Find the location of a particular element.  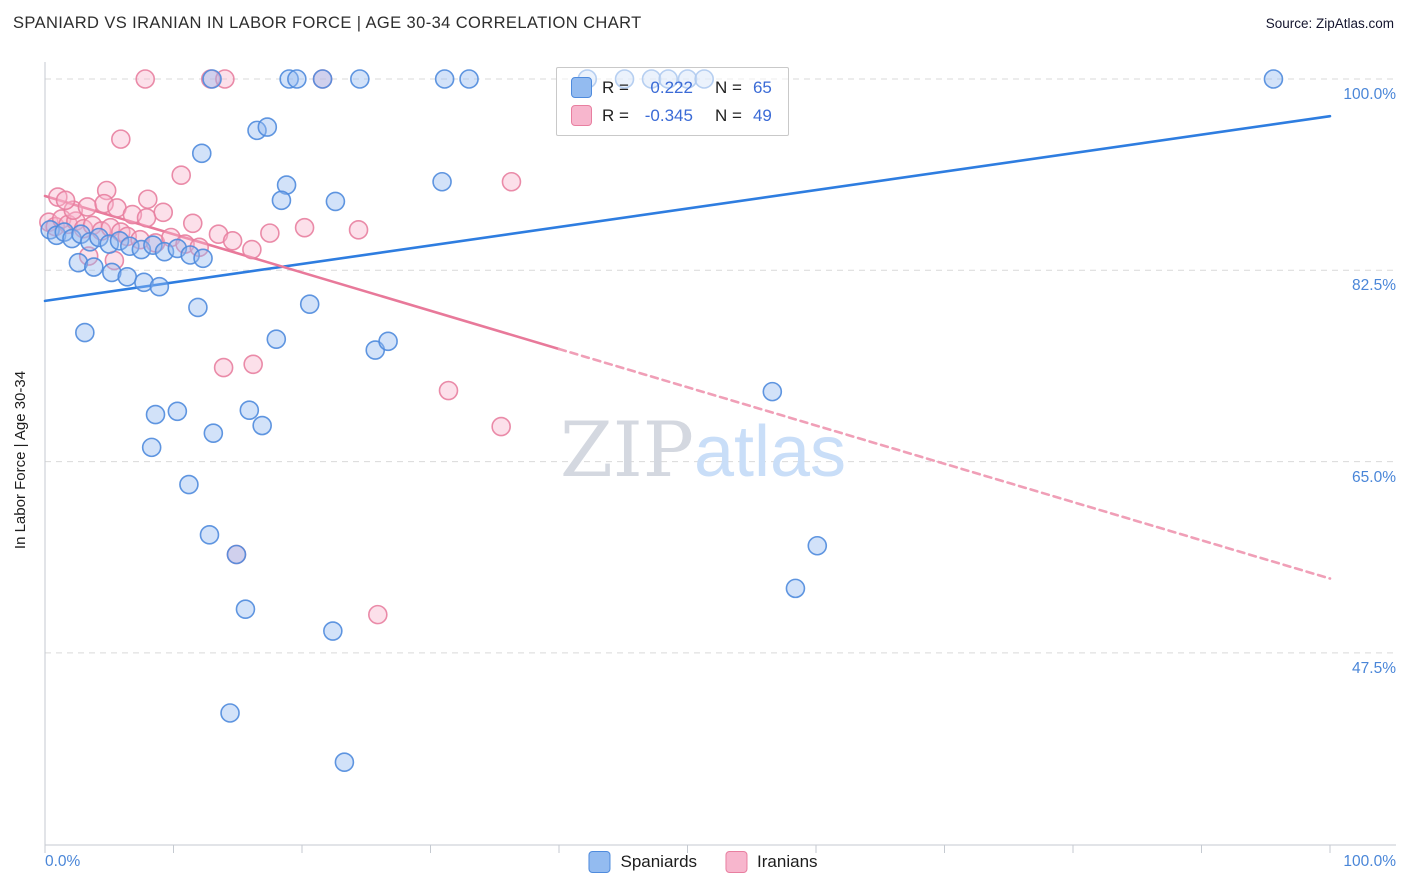

legend-row-iranians: R = -0.345 N = 49 is located at coordinates (671, 115).